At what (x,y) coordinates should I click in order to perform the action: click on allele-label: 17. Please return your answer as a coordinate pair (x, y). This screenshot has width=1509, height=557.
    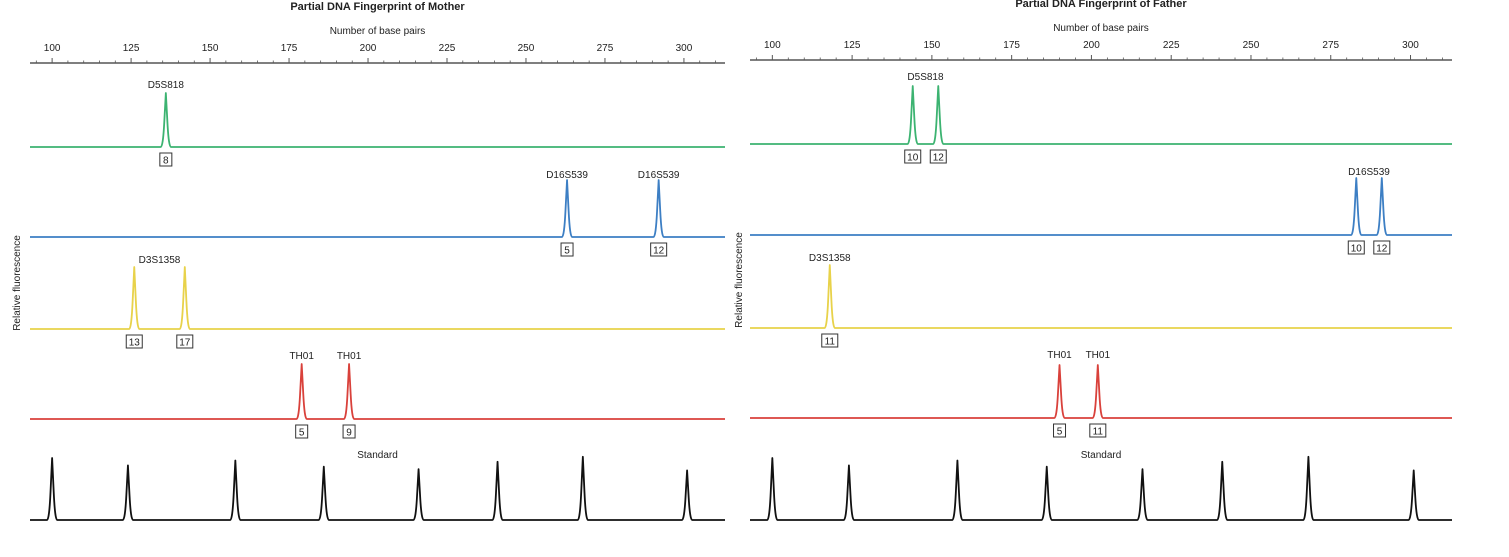
    Looking at the image, I should click on (185, 343).